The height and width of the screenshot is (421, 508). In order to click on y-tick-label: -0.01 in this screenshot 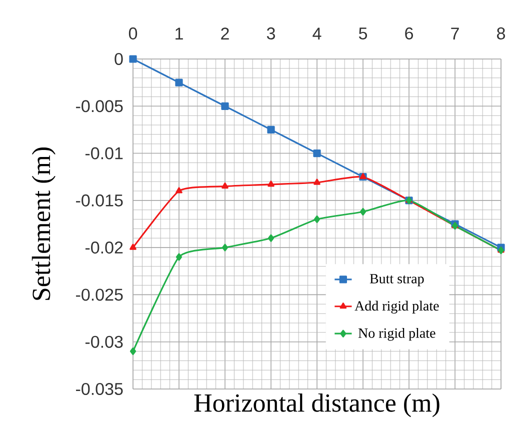, I will do `click(104, 153)`.